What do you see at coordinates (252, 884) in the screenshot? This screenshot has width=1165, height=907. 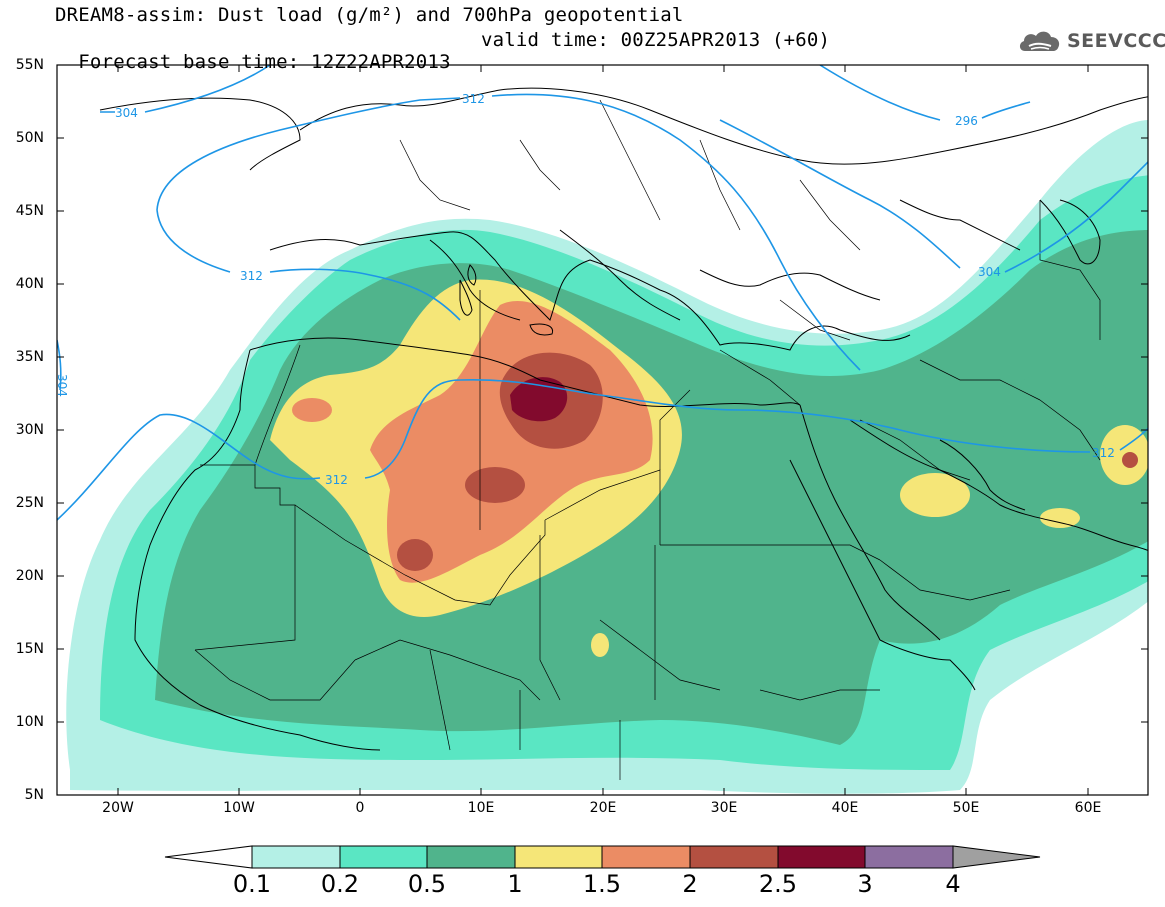 I see `colorbar-label: 0.1` at bounding box center [252, 884].